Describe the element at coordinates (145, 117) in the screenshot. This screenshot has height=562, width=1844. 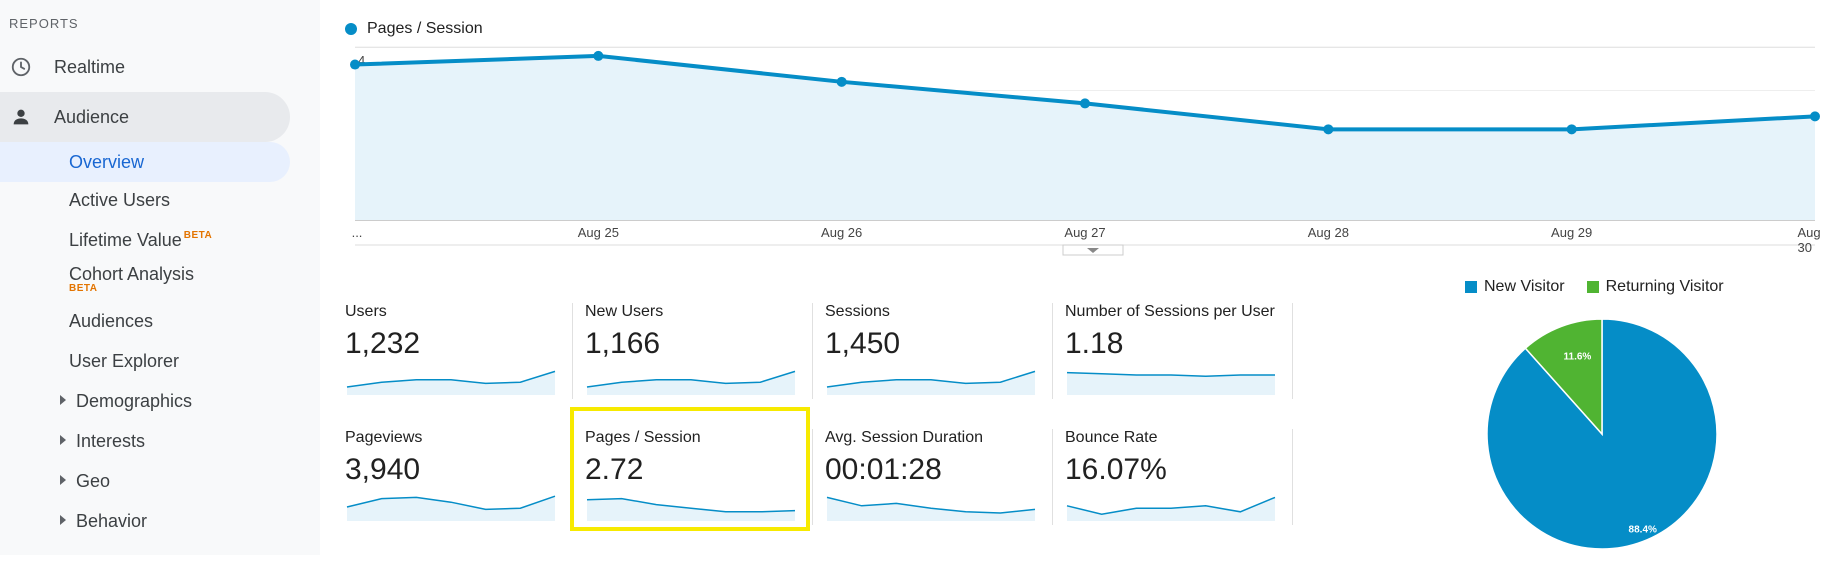
I see `sidebar-item-audience: Audience` at that location.